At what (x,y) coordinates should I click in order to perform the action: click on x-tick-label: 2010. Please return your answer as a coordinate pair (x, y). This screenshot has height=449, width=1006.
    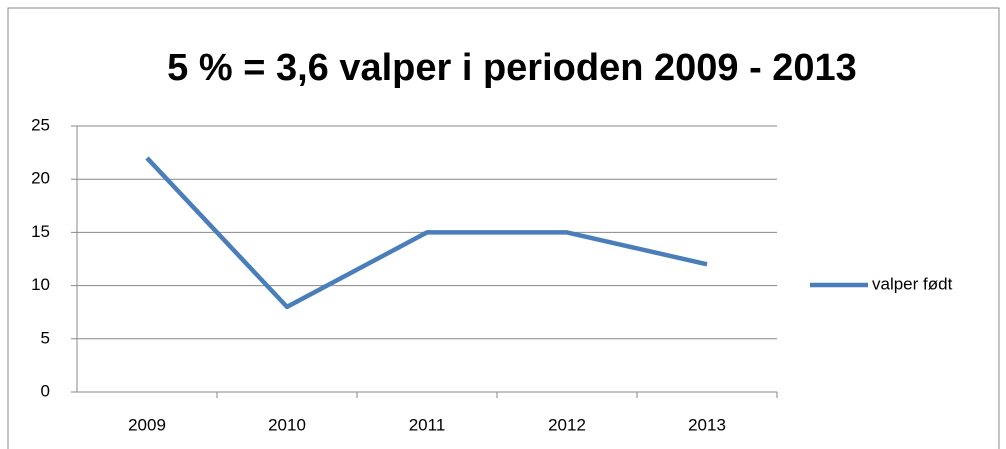
    Looking at the image, I should click on (287, 424).